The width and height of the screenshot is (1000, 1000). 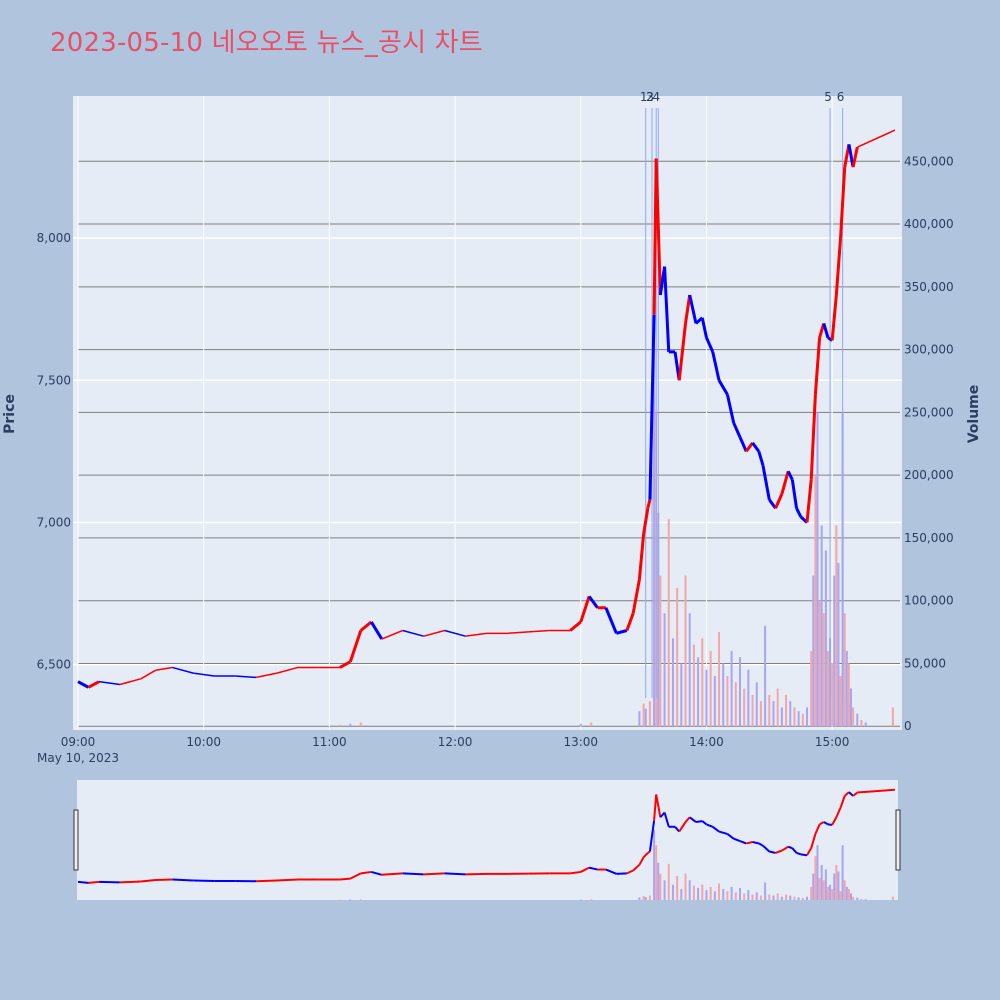 I want to click on volume-tick-label: 200,000, so click(x=929, y=475).